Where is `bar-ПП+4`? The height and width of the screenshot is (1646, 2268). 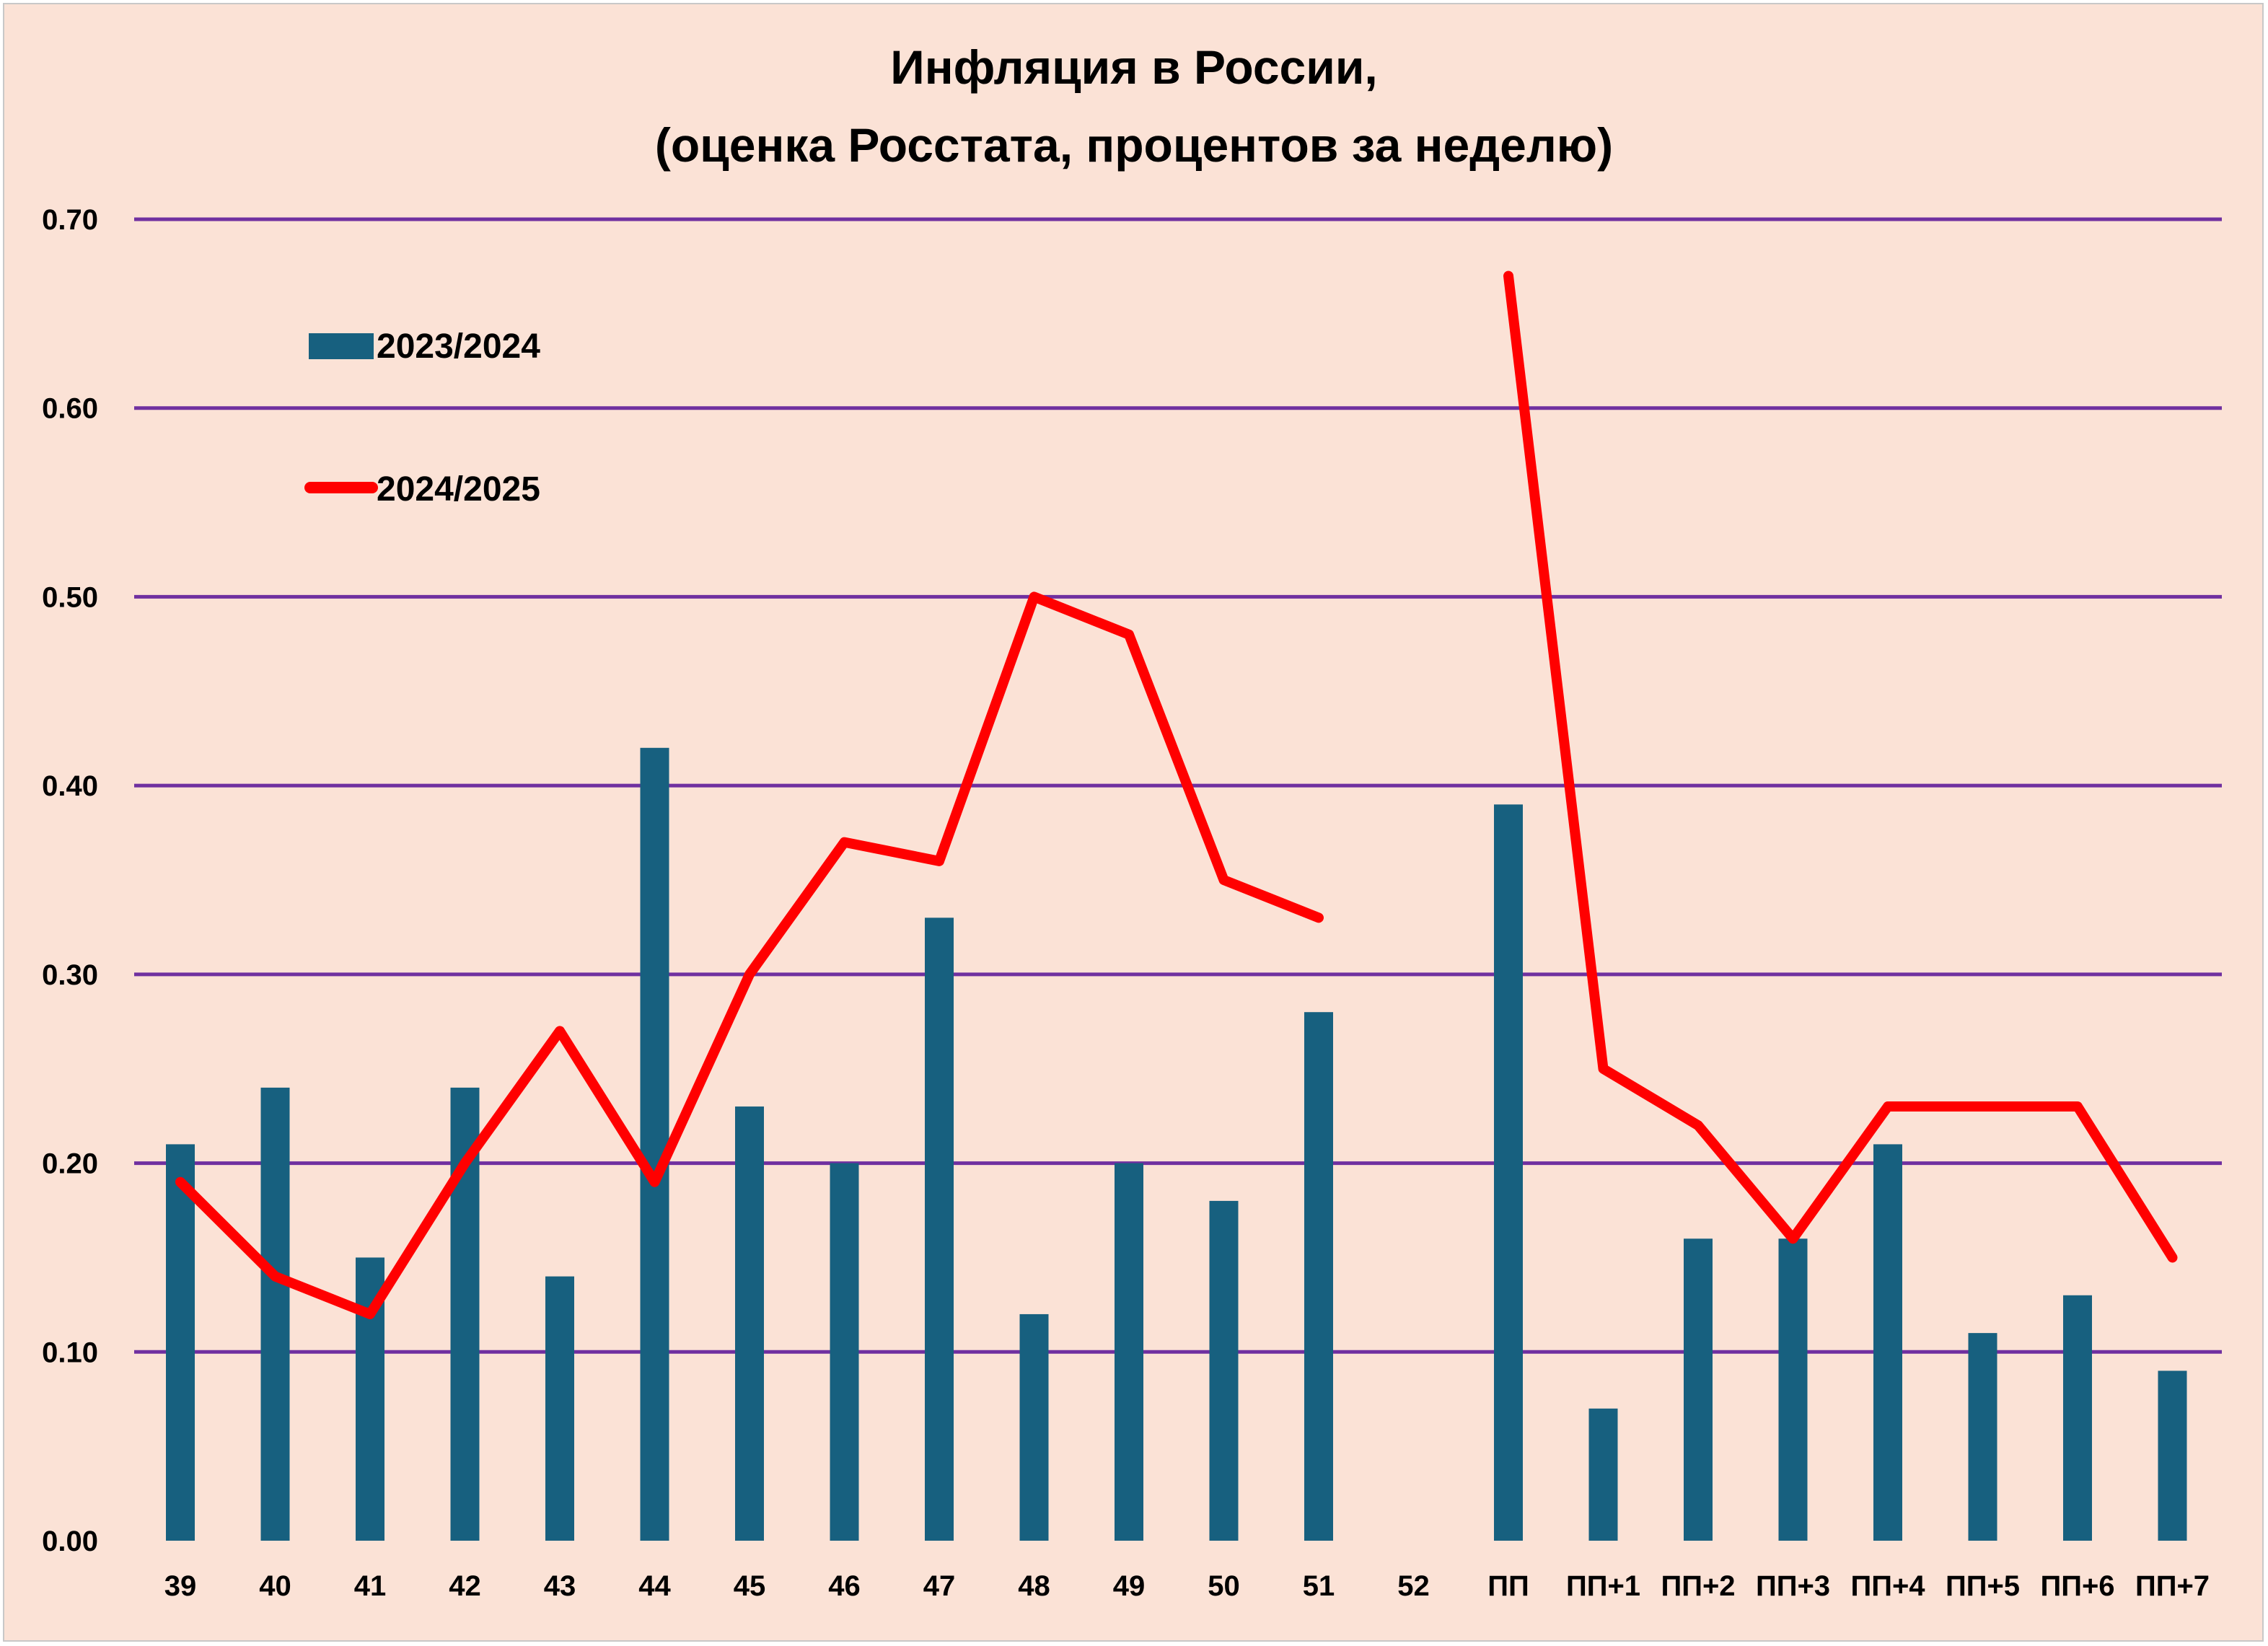
bar-ПП+4 is located at coordinates (1887, 1342).